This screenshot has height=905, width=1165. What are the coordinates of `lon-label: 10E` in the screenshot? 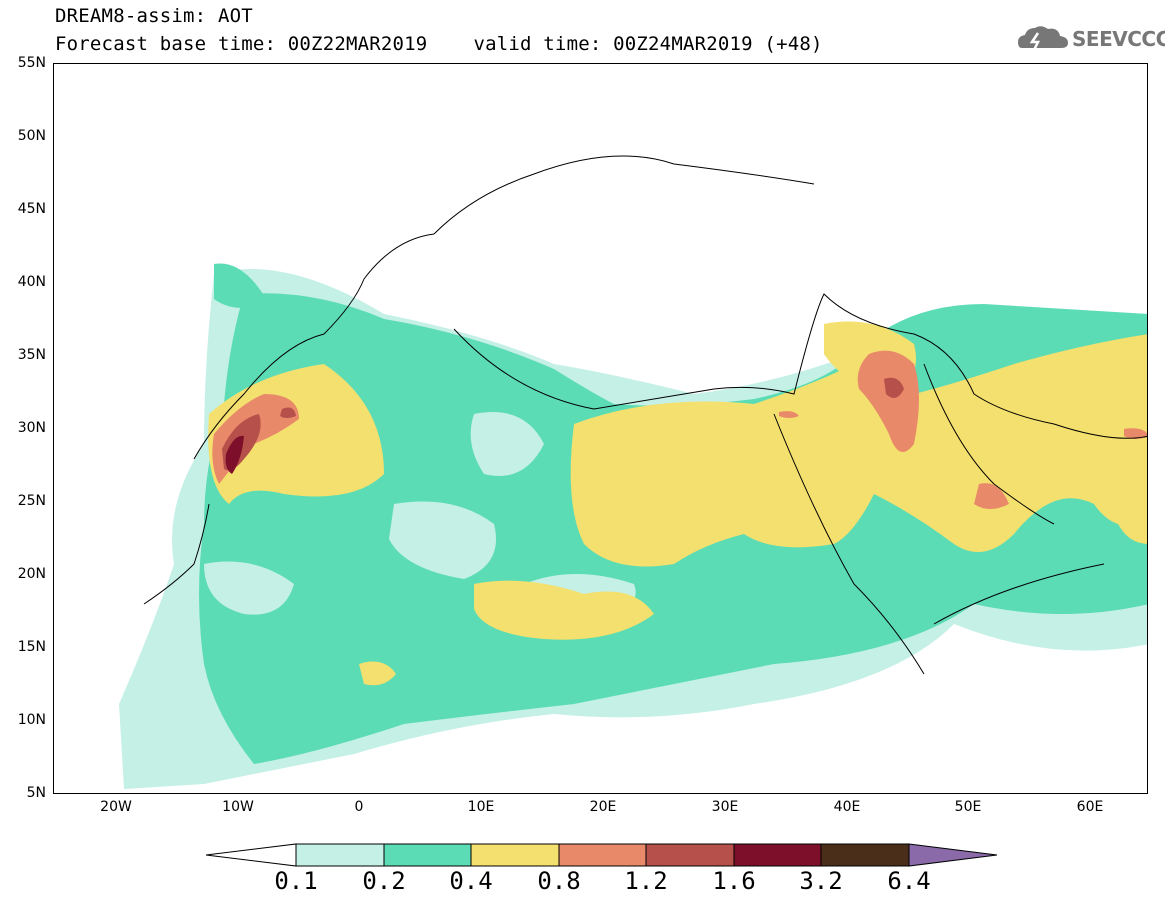 It's located at (481, 807).